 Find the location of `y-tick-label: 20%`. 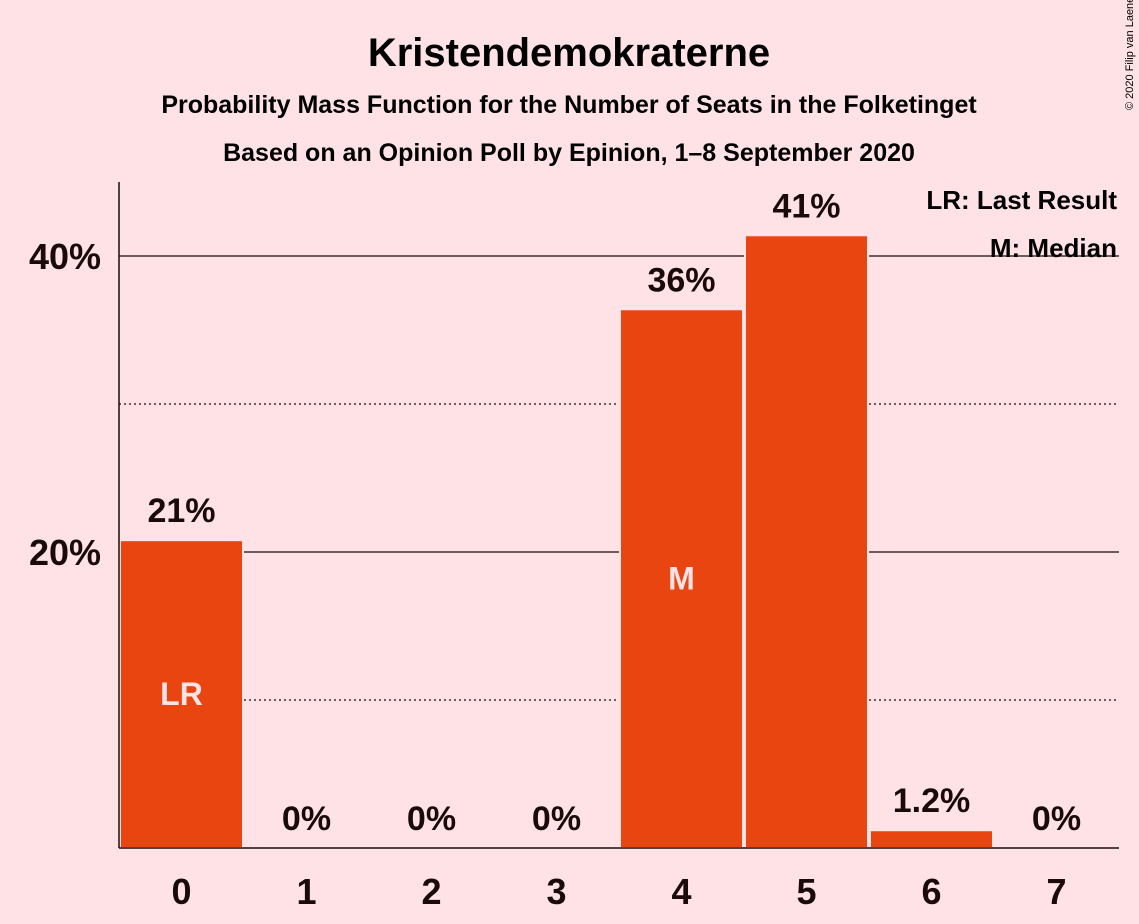

y-tick-label: 20% is located at coordinates (65, 552).